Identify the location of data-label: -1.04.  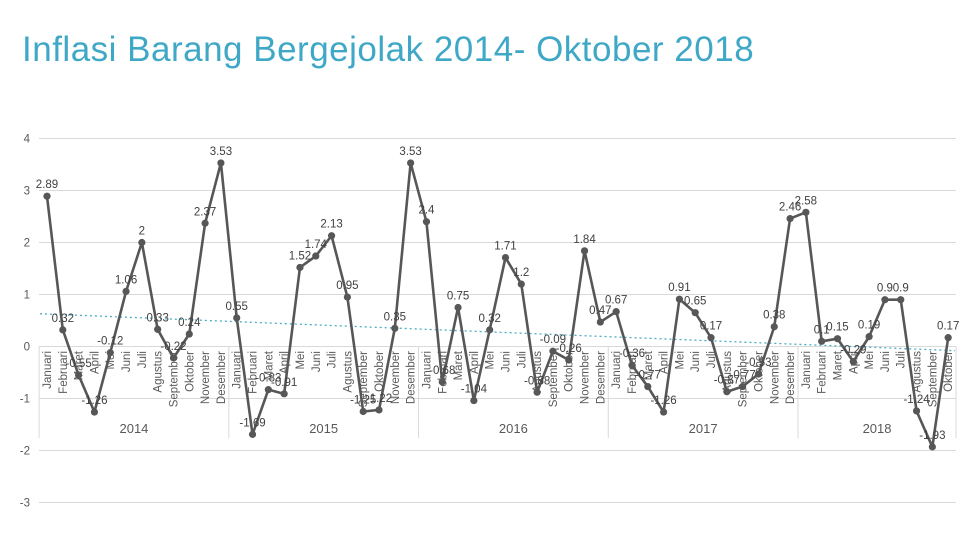
(474, 390).